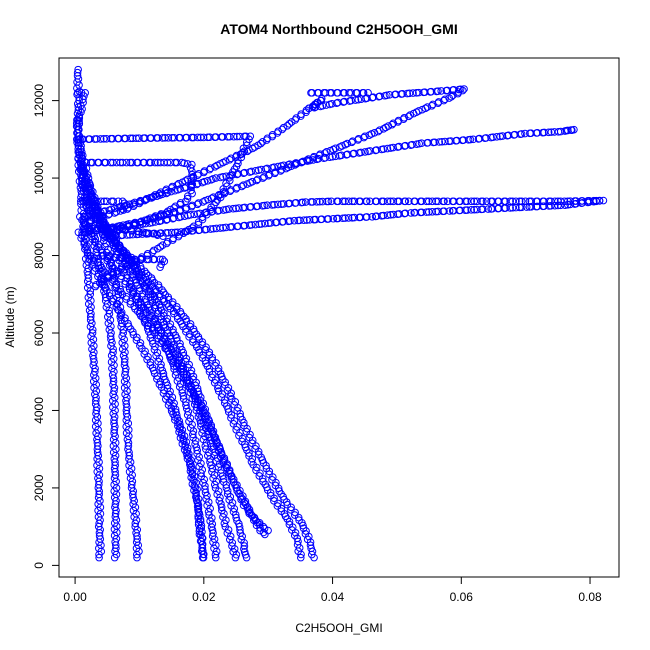 The width and height of the screenshot is (650, 650). I want to click on y-tick-label: 4000, so click(39, 410).